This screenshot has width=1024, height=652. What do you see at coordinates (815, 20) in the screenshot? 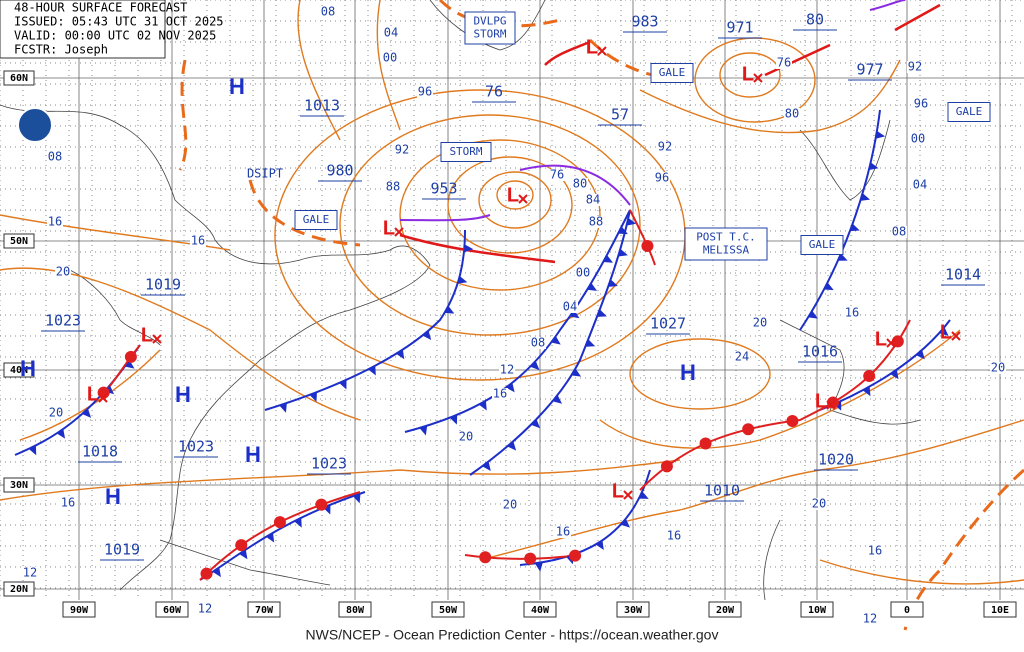
I see `pressure-value: 80` at bounding box center [815, 20].